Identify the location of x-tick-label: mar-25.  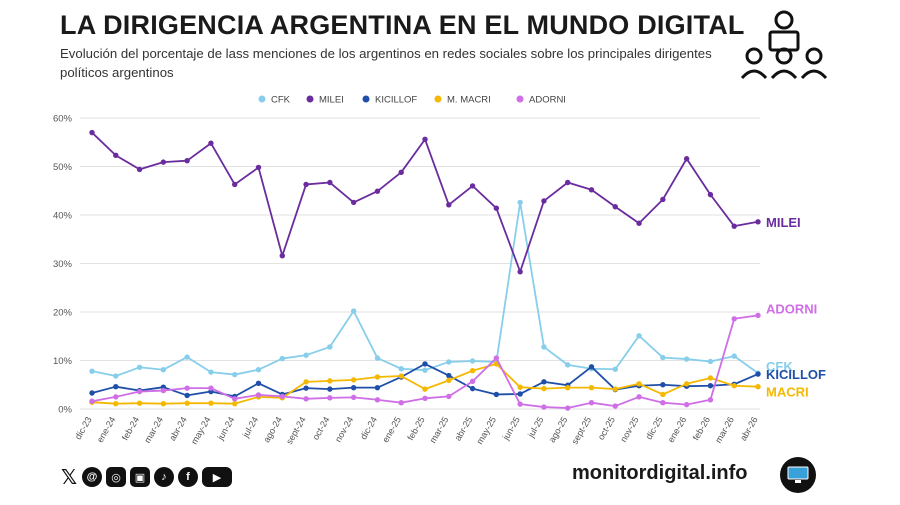
(439, 430).